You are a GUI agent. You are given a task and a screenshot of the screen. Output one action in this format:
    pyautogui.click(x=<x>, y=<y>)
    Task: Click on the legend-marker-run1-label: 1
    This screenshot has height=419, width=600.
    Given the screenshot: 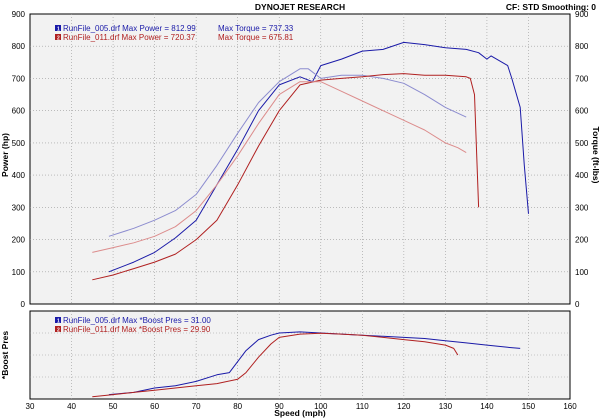 What is the action you would take?
    pyautogui.click(x=58, y=30)
    